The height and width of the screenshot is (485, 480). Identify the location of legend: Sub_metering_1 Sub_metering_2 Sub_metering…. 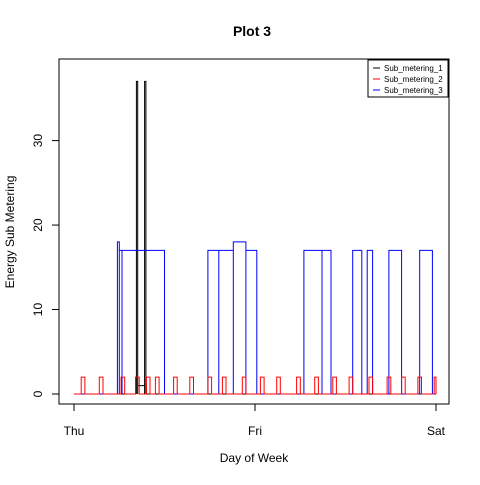
(408, 78).